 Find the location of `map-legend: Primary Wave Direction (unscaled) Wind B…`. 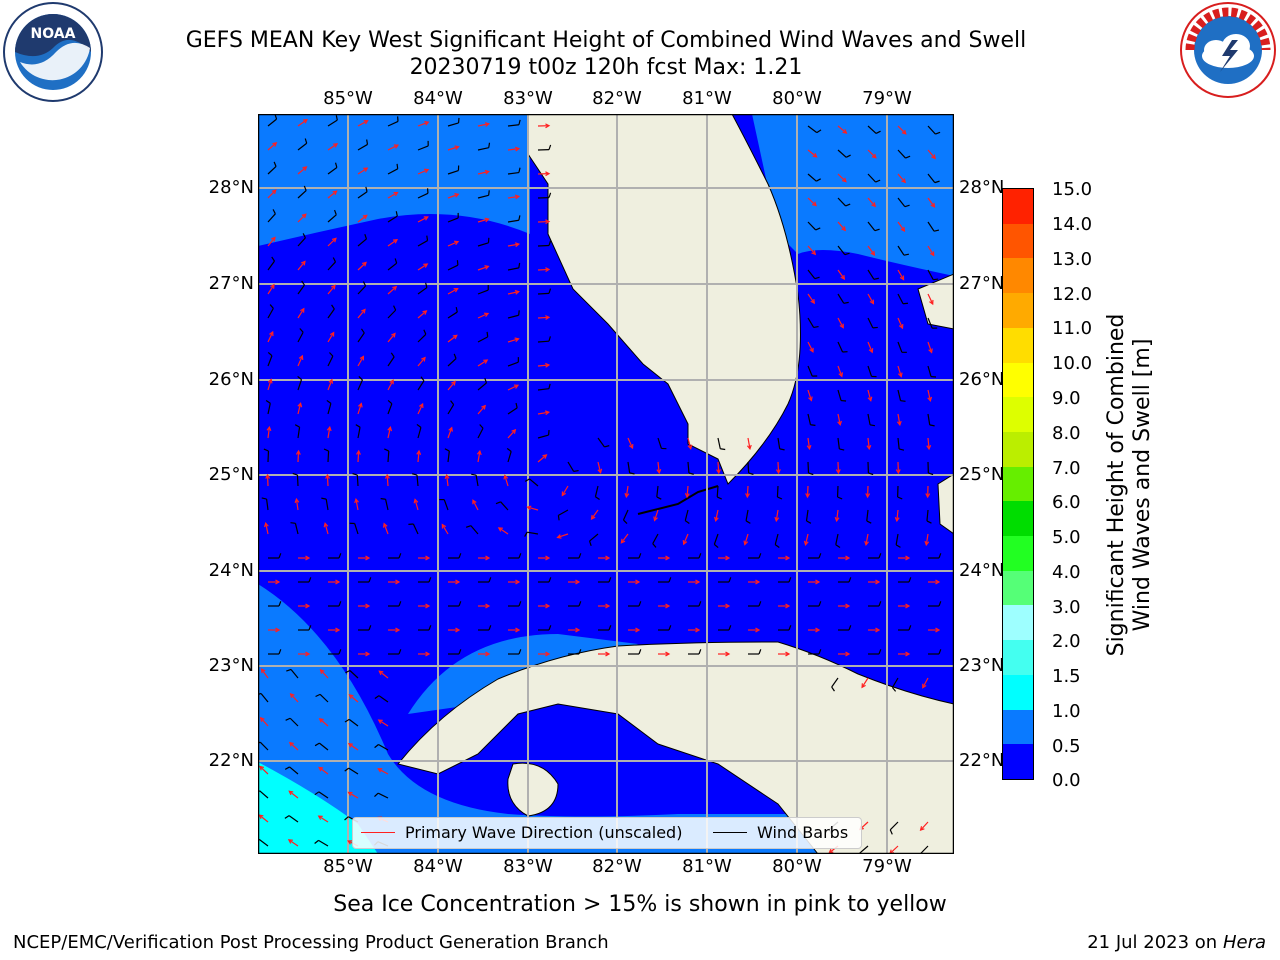

map-legend: Primary Wave Direction (unscaled) Wind B… is located at coordinates (607, 833).